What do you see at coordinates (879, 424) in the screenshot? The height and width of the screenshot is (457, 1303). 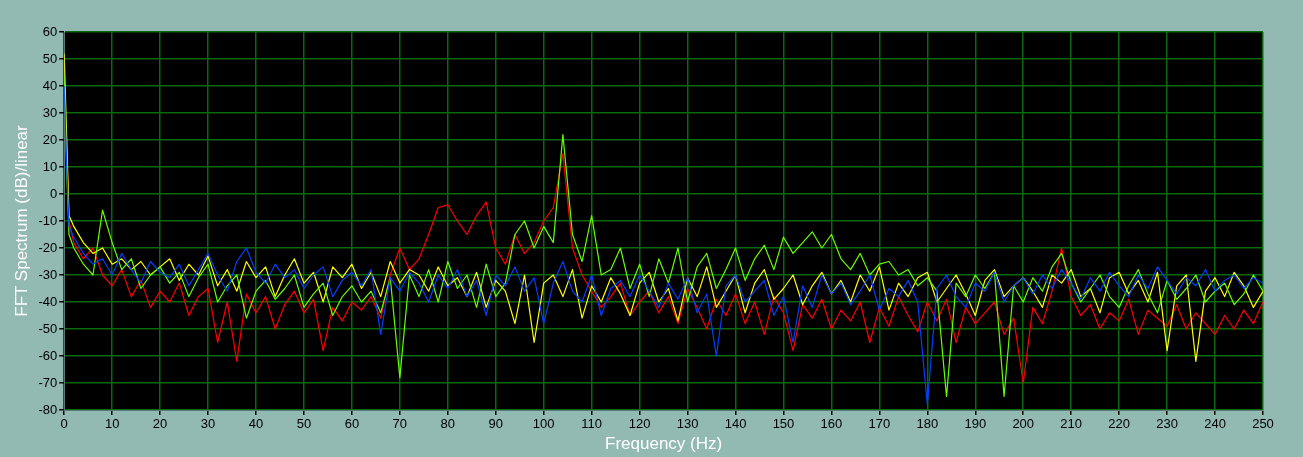 I see `x-tick-label: 170` at bounding box center [879, 424].